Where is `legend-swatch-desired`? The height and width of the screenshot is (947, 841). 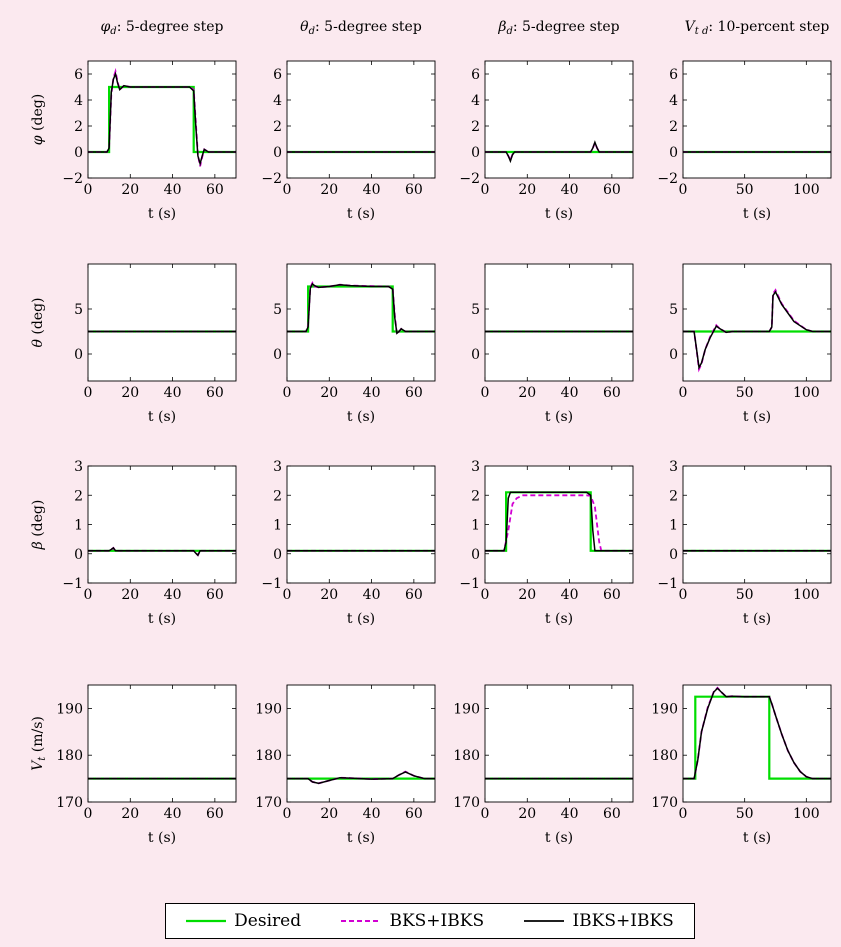
legend-swatch-desired is located at coordinates (206, 921).